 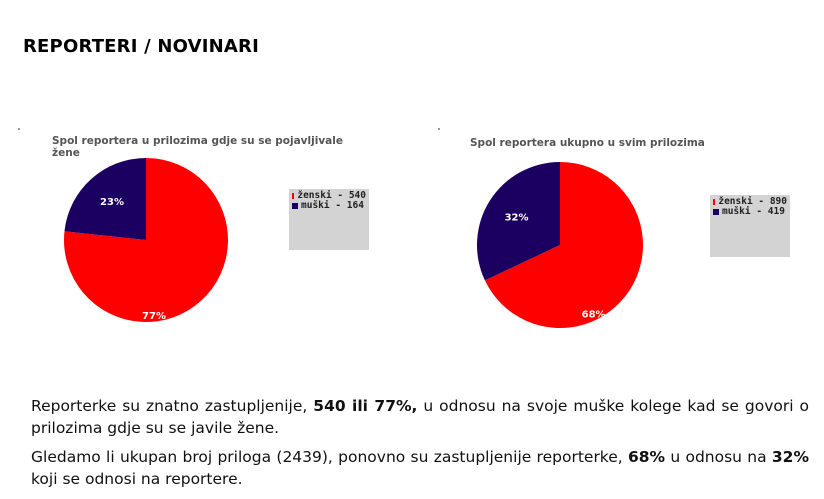 What do you see at coordinates (329, 196) in the screenshot?
I see `legend-item-female: ženski - 540` at bounding box center [329, 196].